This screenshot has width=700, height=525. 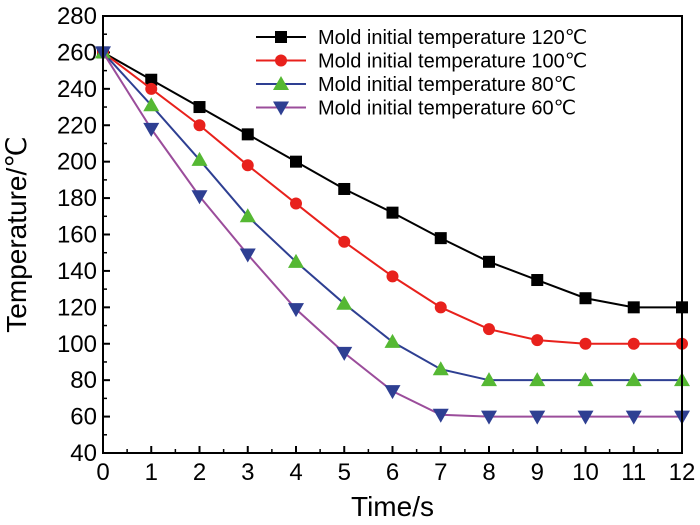 What do you see at coordinates (633, 472) in the screenshot?
I see `x-tick-label: 11` at bounding box center [633, 472].